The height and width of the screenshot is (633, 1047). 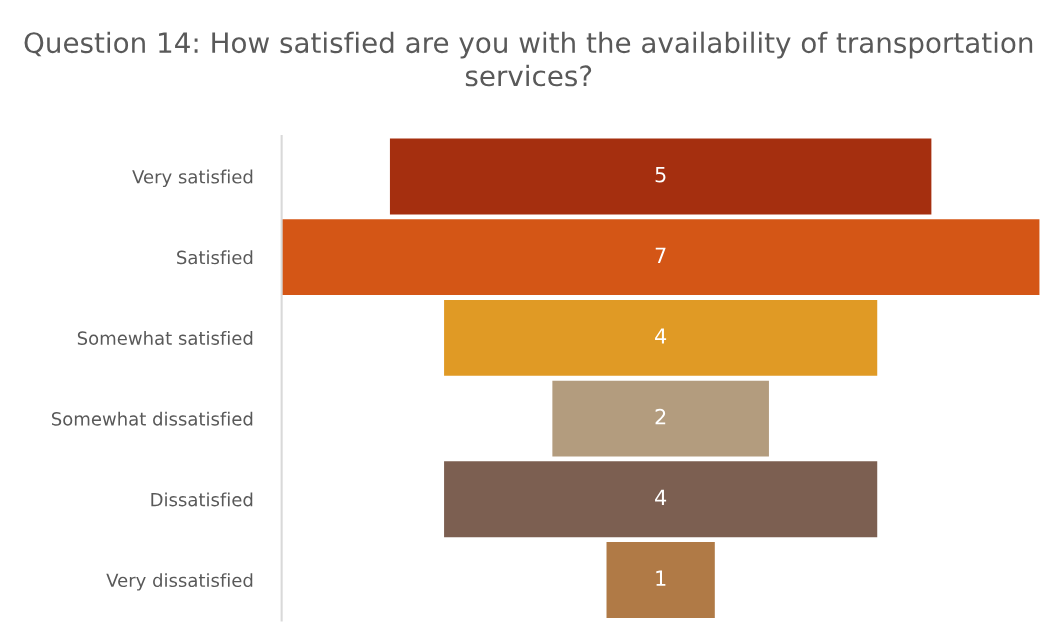 I want to click on category-label: Somewhat dissatisfied, so click(x=152, y=418).